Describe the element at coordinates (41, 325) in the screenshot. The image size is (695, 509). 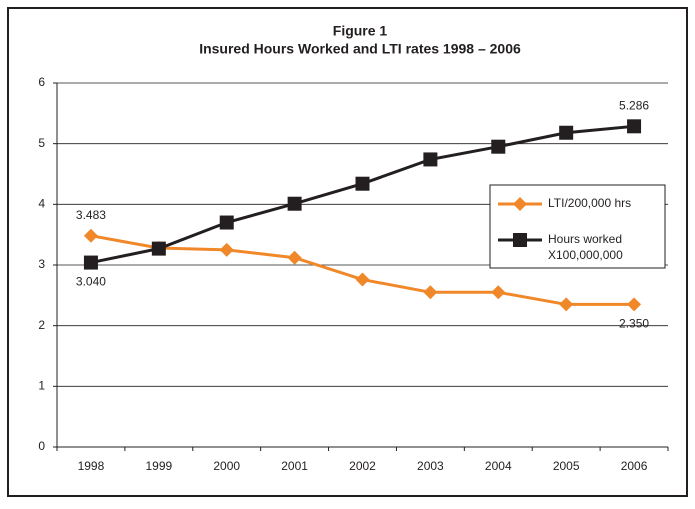
I see `y-tick-label: 2` at that location.